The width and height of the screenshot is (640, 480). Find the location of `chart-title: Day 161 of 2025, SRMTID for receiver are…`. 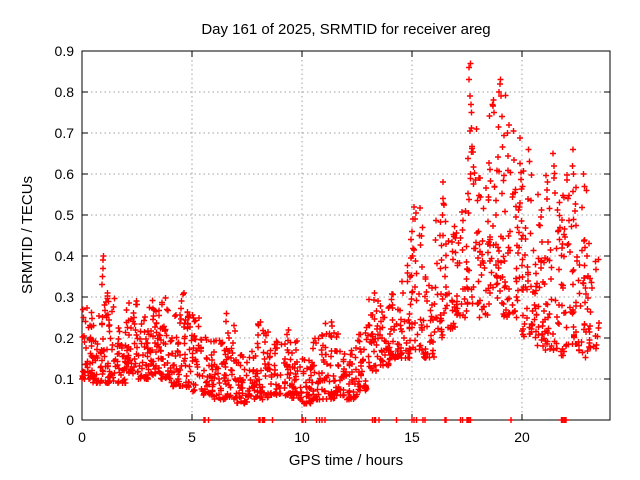

chart-title: Day 161 of 2025, SRMTID for receiver are… is located at coordinates (346, 29).